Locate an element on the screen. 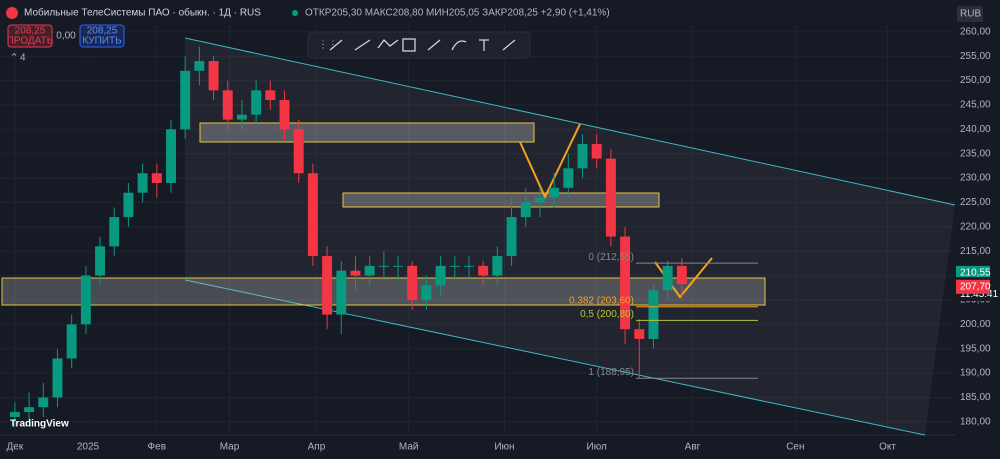 The height and width of the screenshot is (459, 1000). y-tick-label: 240,00 is located at coordinates (975, 129).